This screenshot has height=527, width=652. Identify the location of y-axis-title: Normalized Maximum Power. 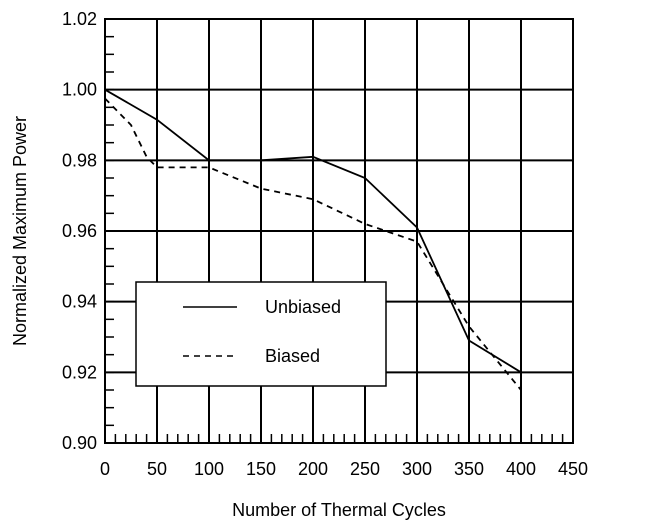
(20, 231).